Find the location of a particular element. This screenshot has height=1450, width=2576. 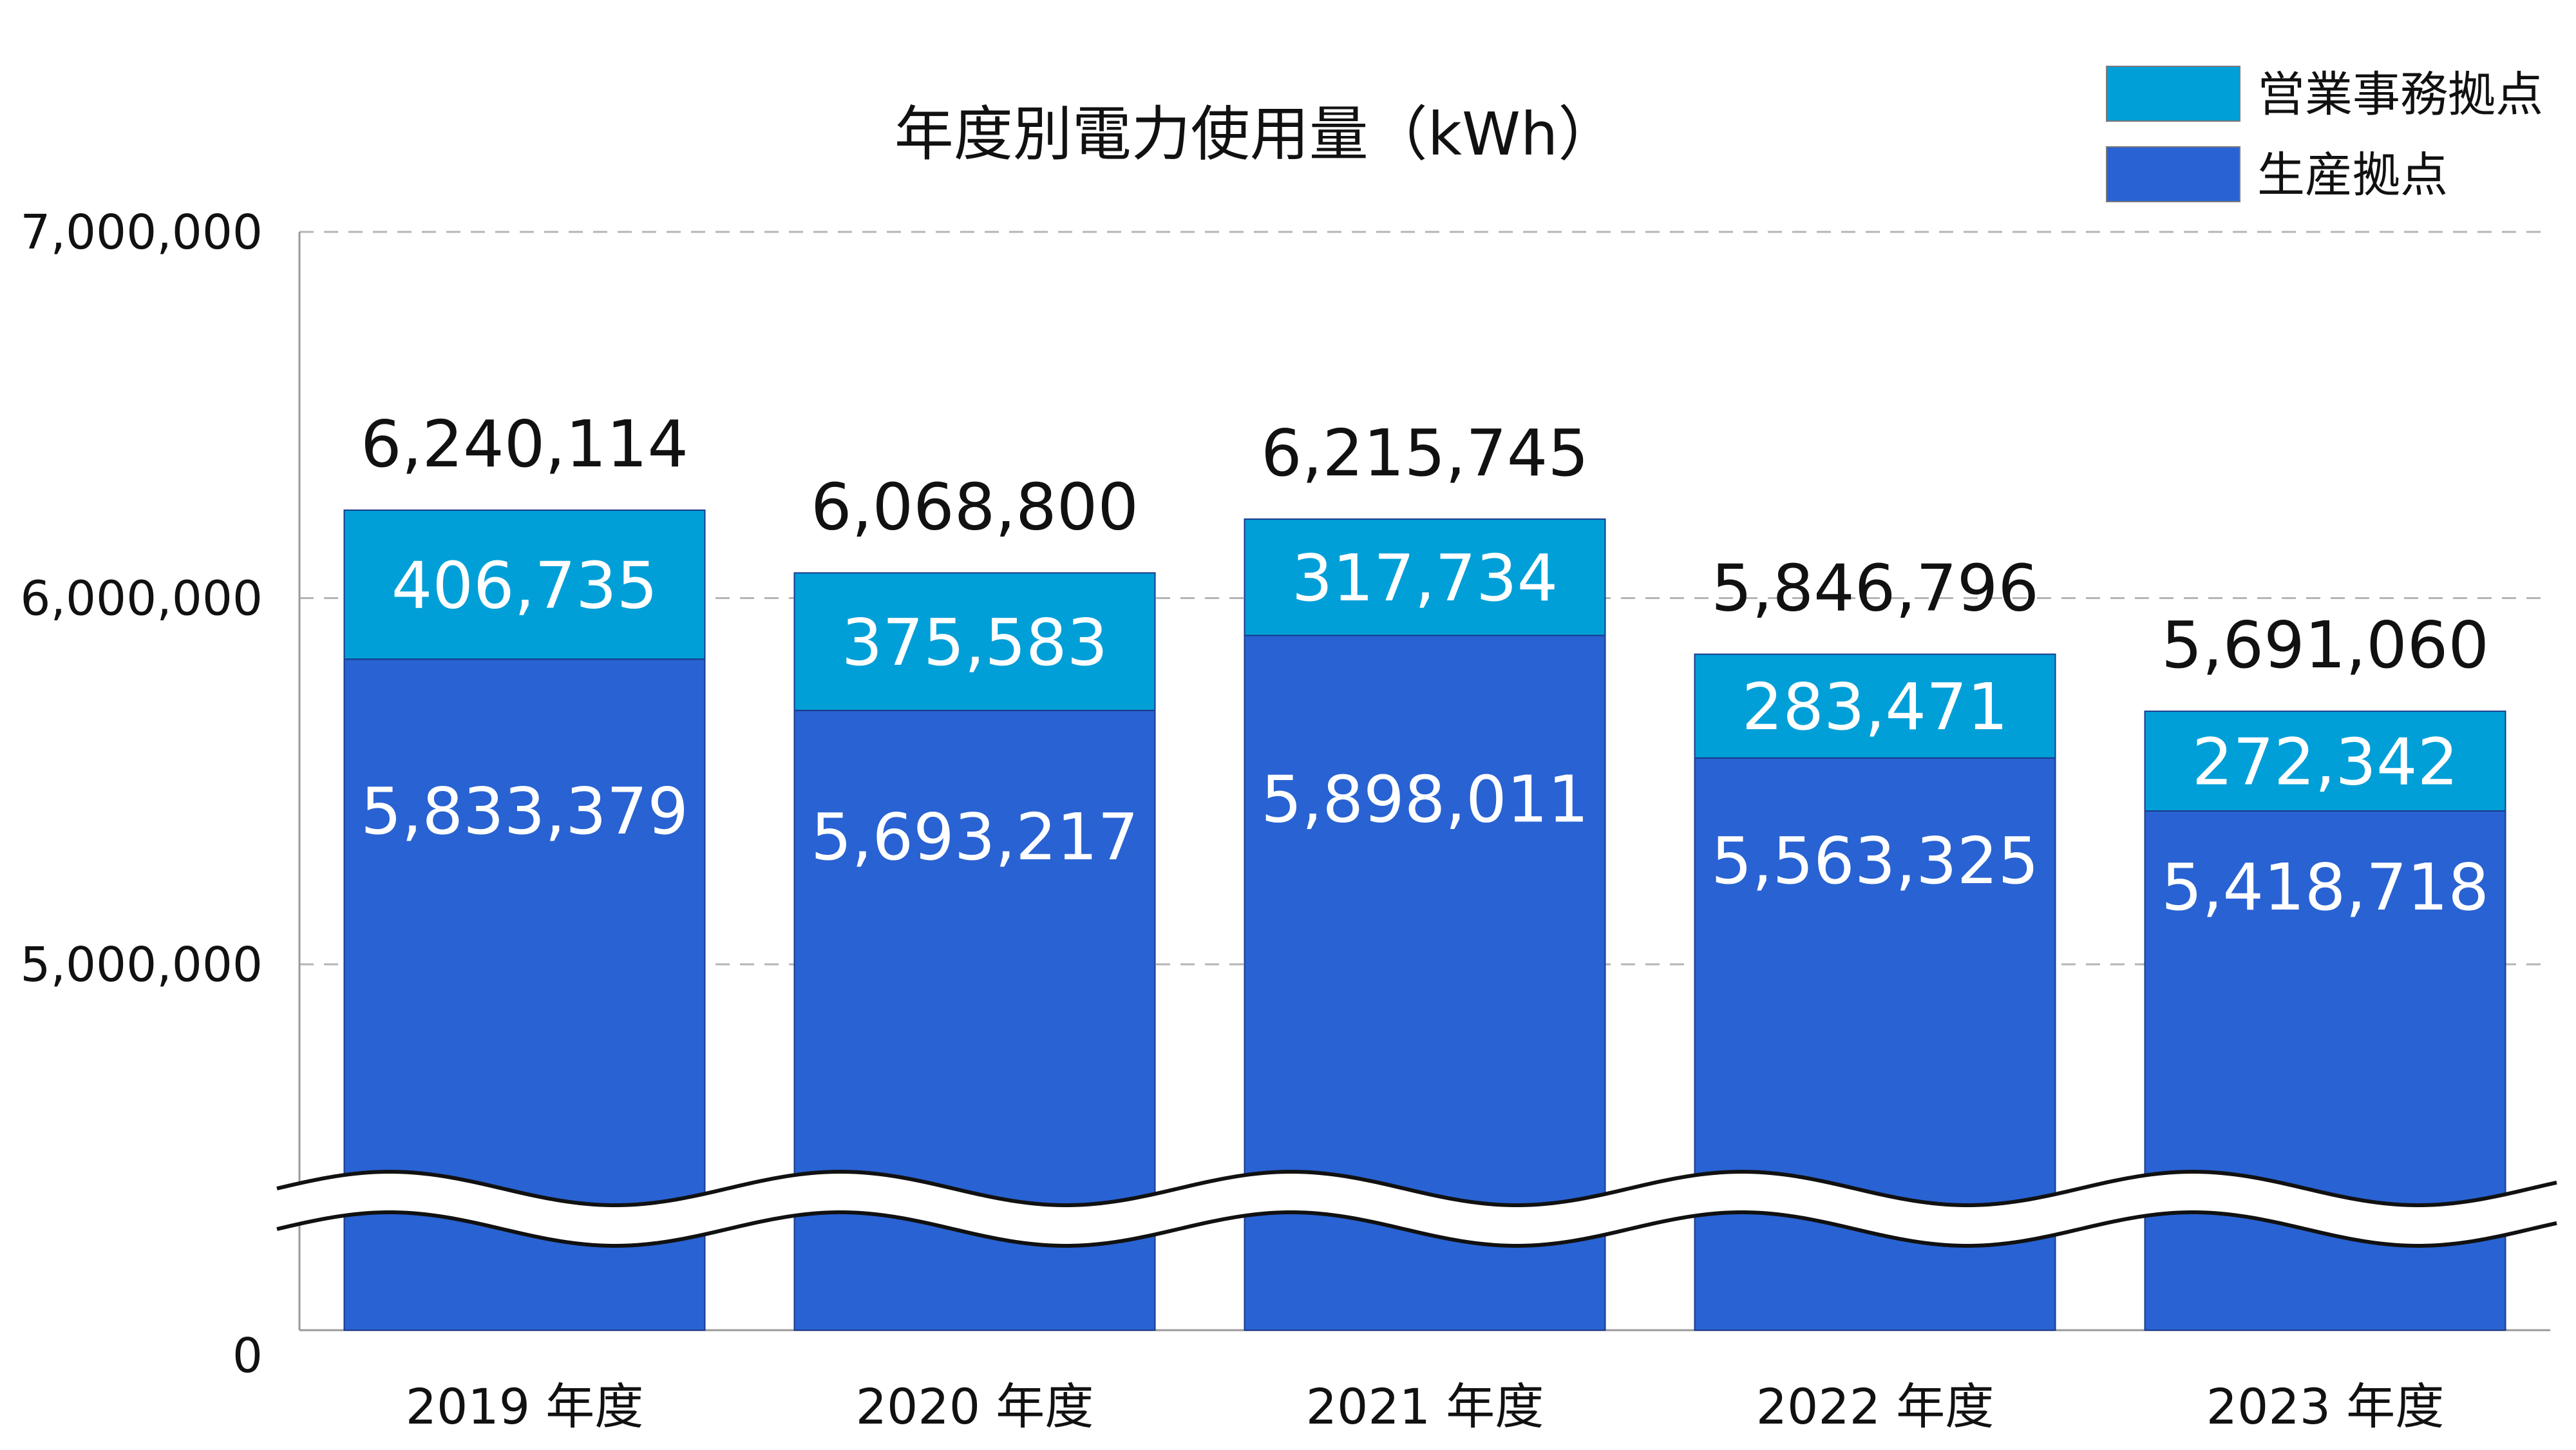

y-tick-label: 0 is located at coordinates (248, 1356).